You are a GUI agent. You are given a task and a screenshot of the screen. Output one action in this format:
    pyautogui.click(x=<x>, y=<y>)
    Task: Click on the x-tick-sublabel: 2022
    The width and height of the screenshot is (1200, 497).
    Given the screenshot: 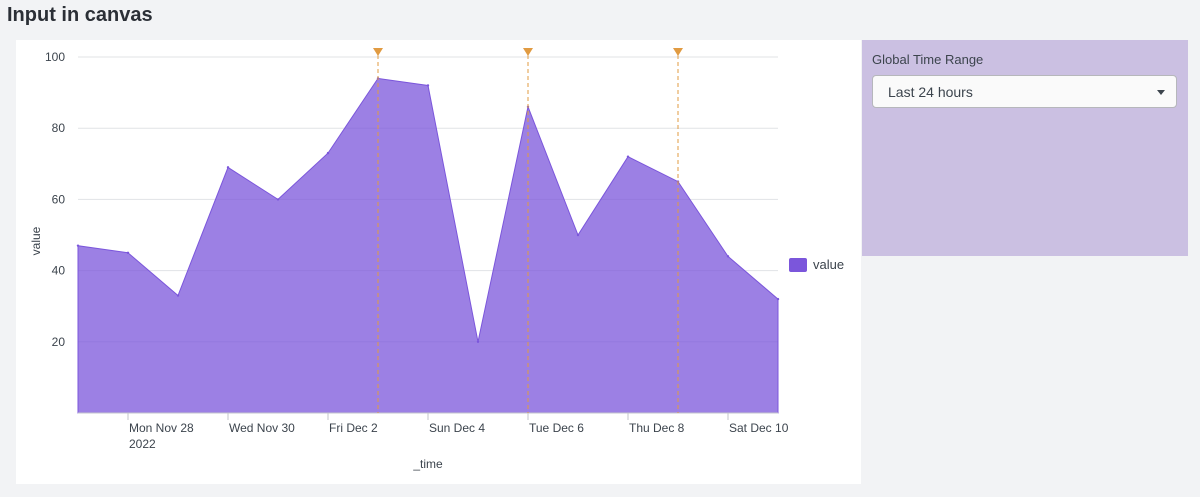 What is the action you would take?
    pyautogui.click(x=142, y=444)
    